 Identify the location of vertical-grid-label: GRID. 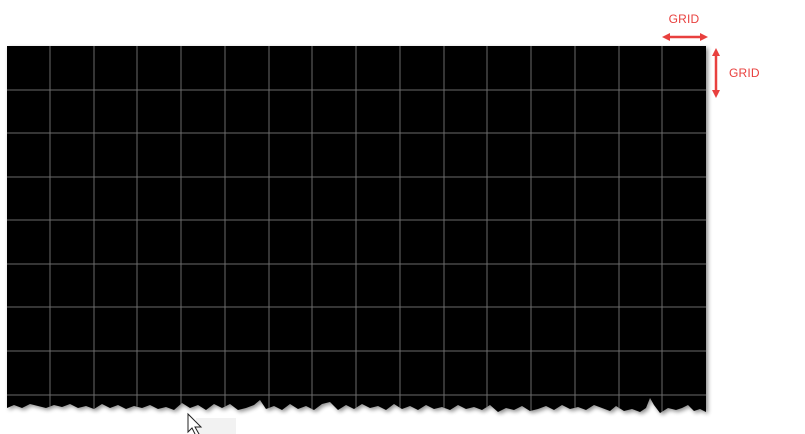
(744, 73).